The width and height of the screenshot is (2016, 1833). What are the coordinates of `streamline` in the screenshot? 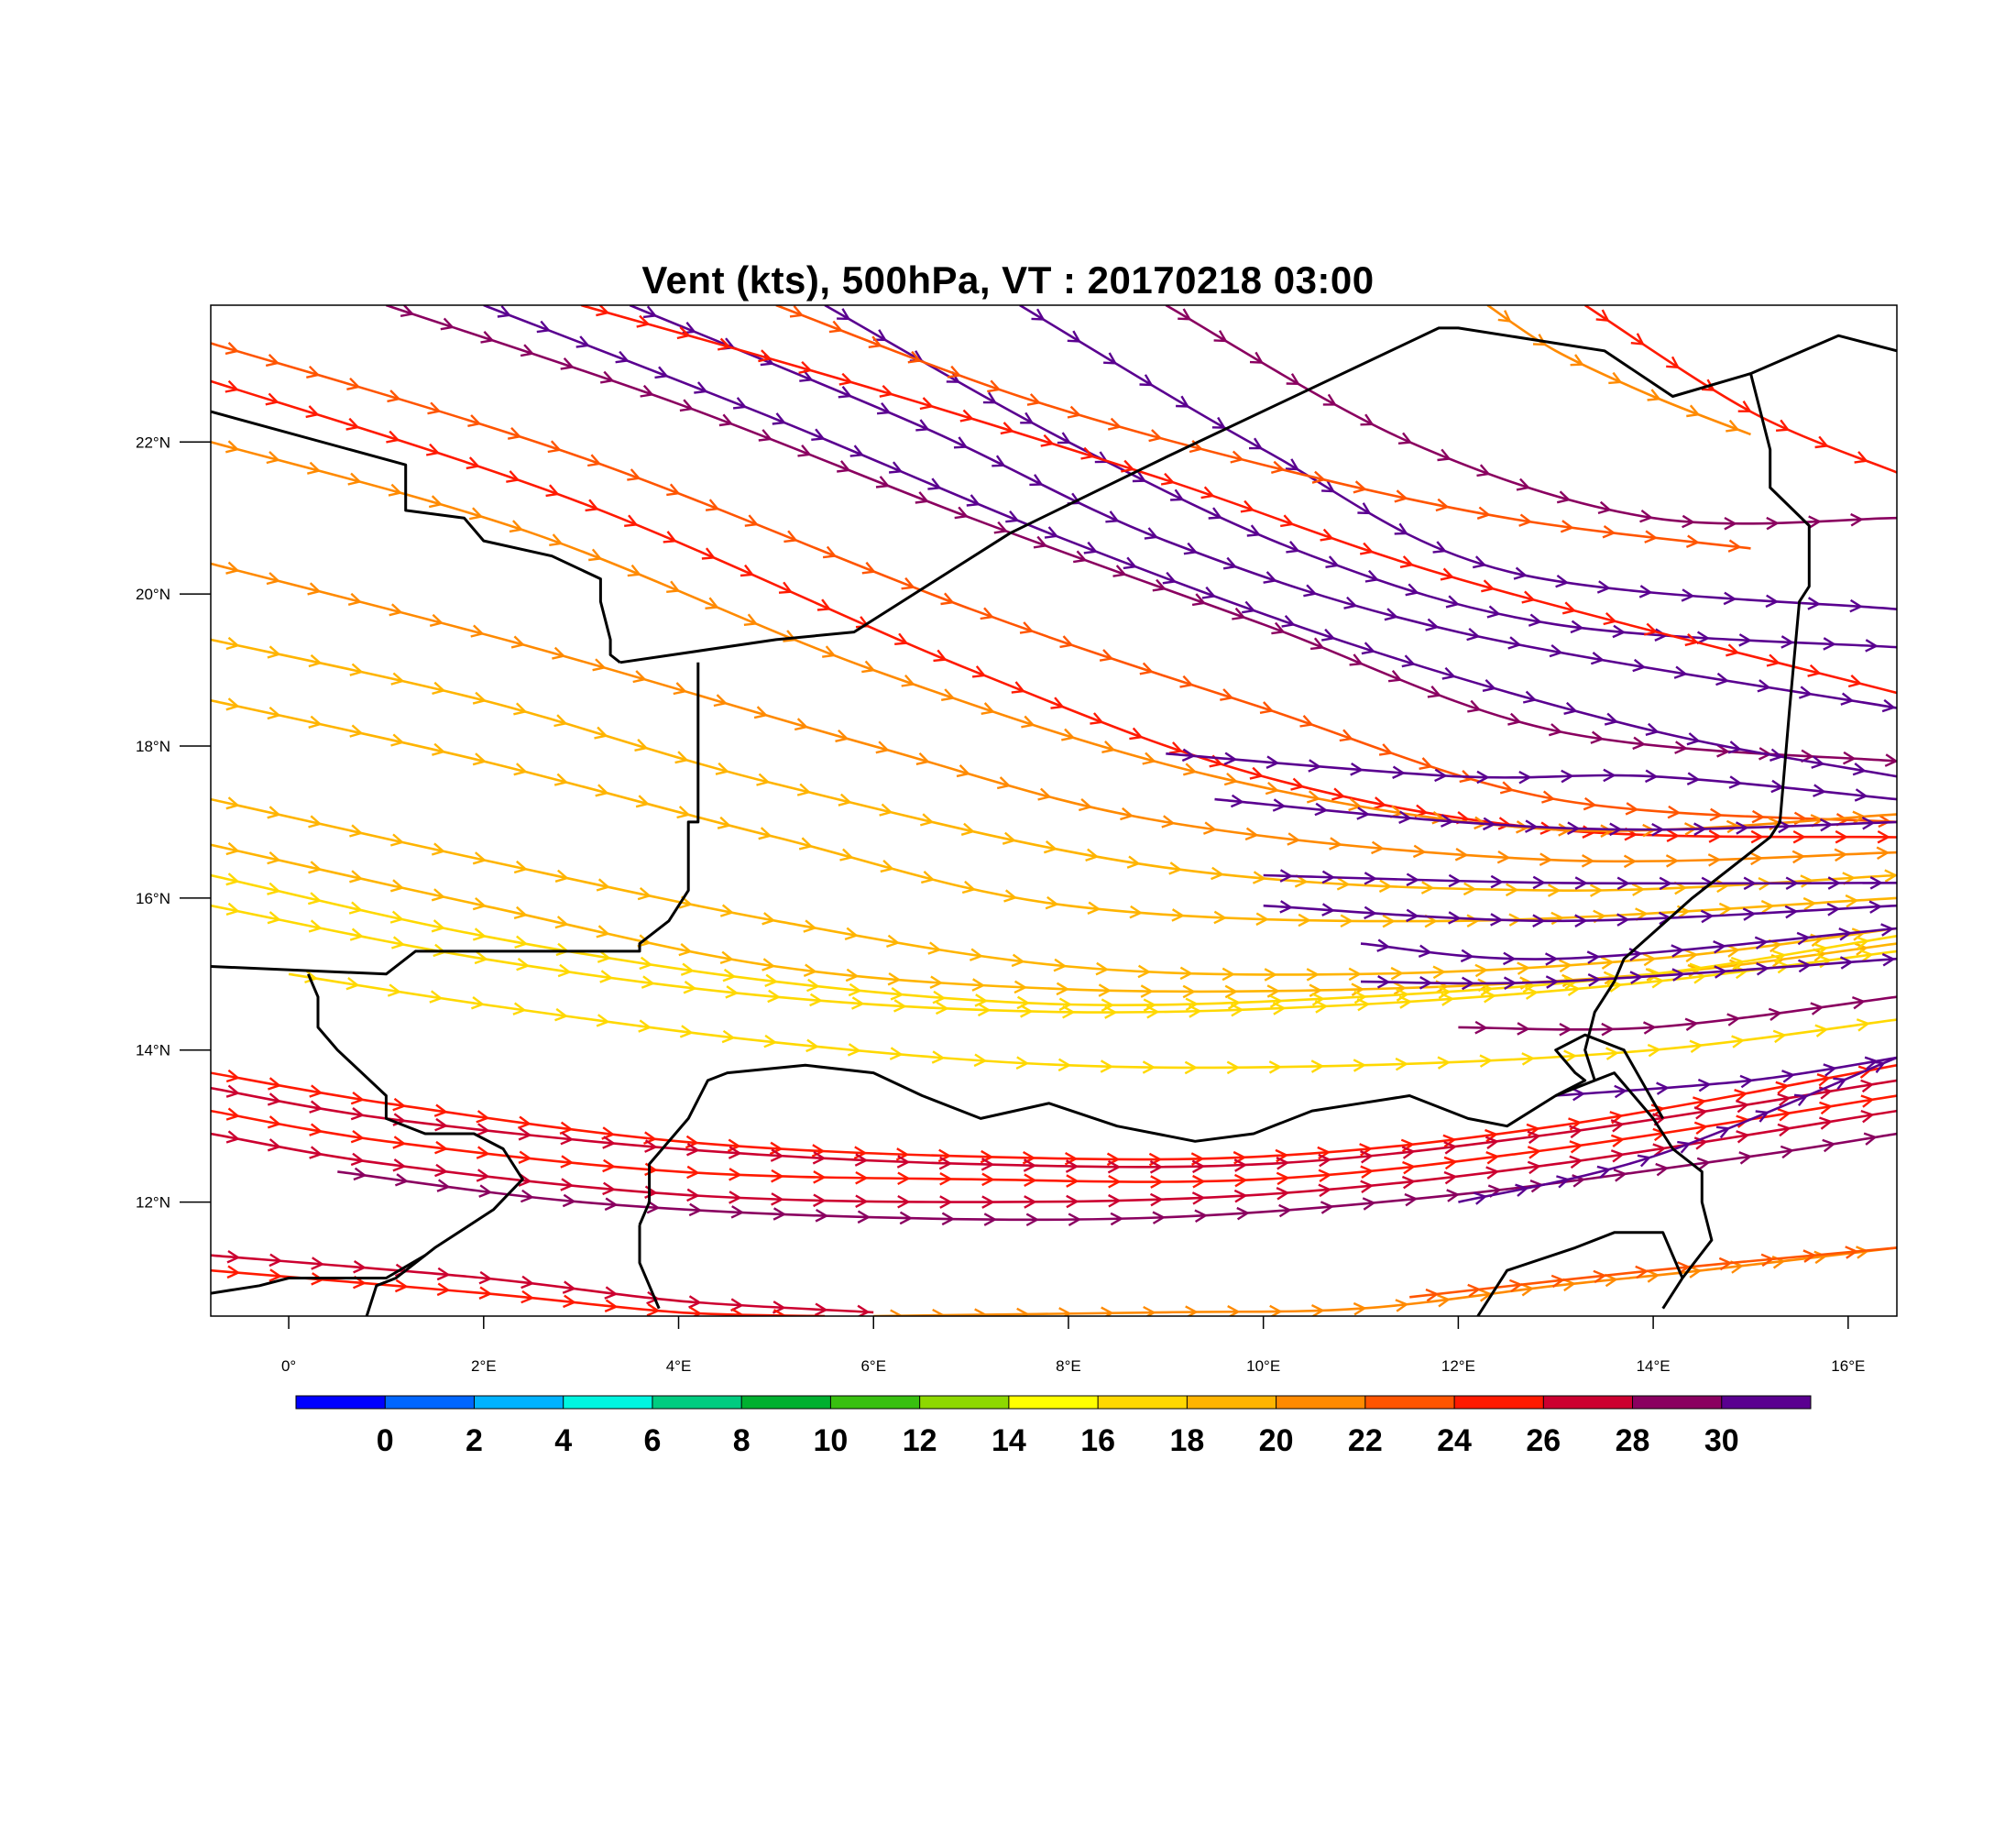 It's located at (1531, 776).